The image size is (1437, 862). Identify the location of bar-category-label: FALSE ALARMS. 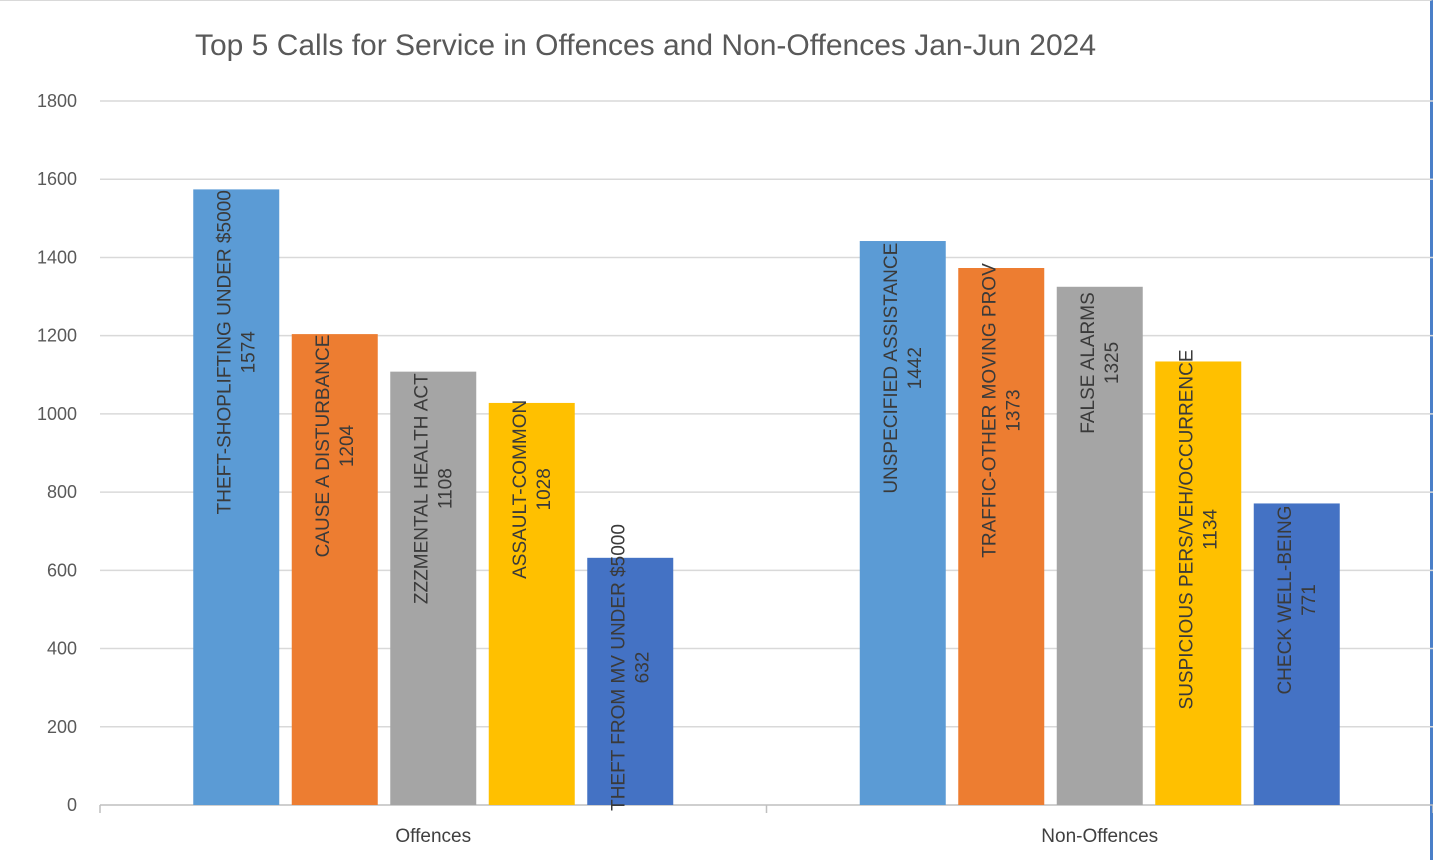
(1088, 363).